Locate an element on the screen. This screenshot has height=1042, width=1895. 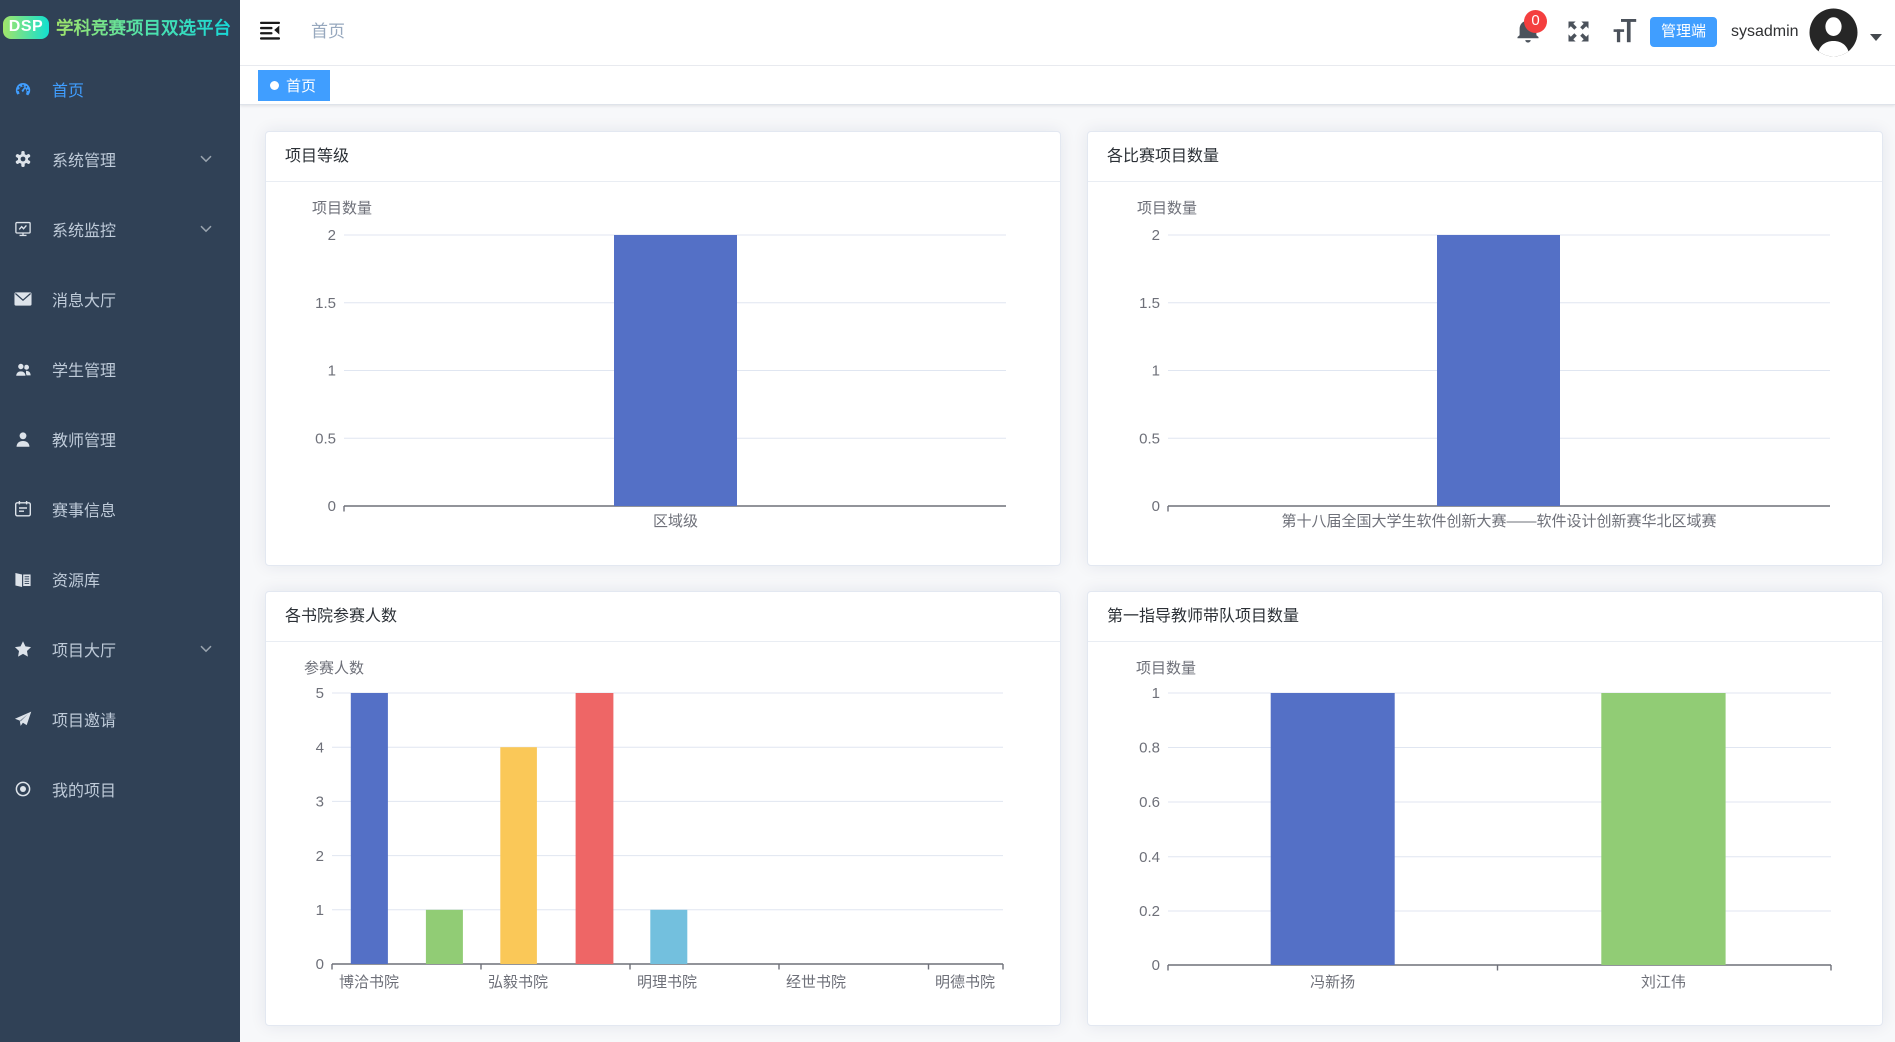
svg-text: 区域级 is located at coordinates (675, 521).